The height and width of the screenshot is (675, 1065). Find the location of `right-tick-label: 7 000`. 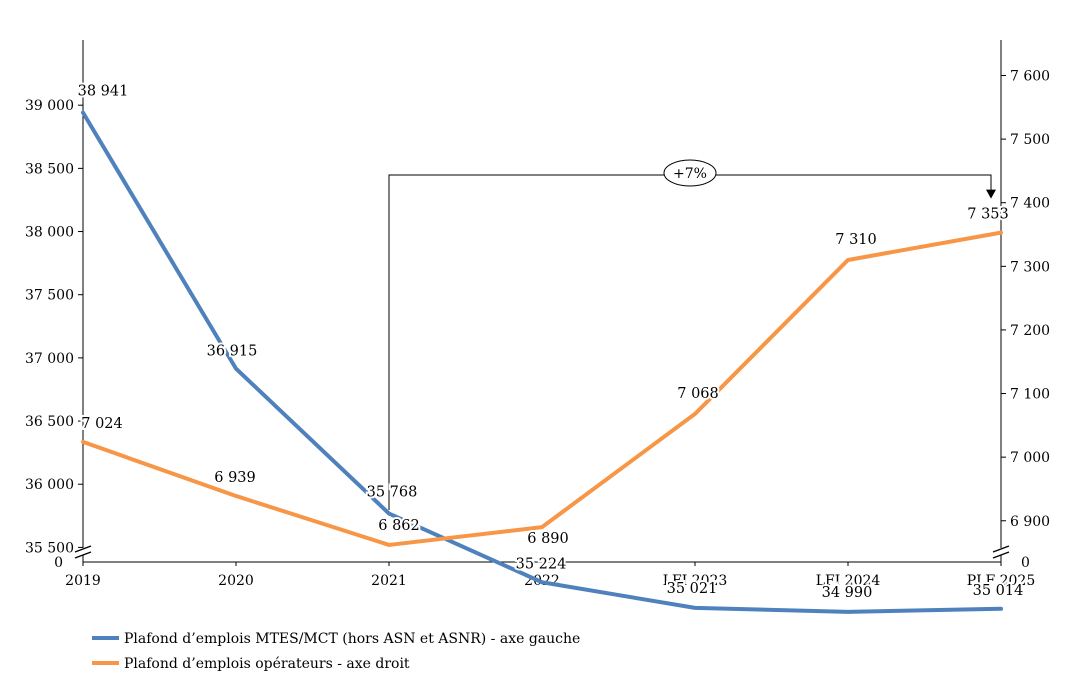

right-tick-label: 7 000 is located at coordinates (1030, 458).